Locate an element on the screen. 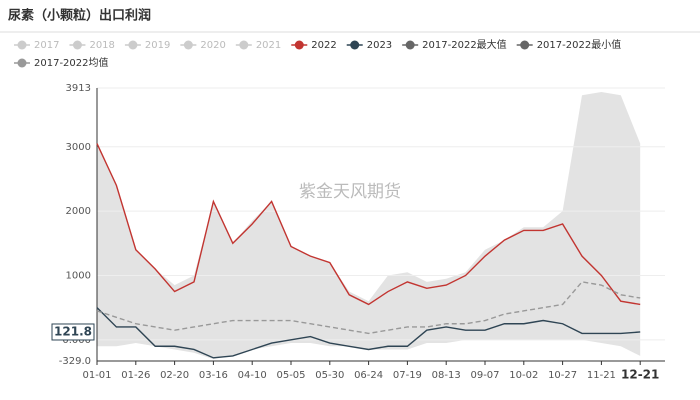 Image resolution: width=700 pixels, height=400 pixels. x-tick-label: 02-20 is located at coordinates (174, 375).